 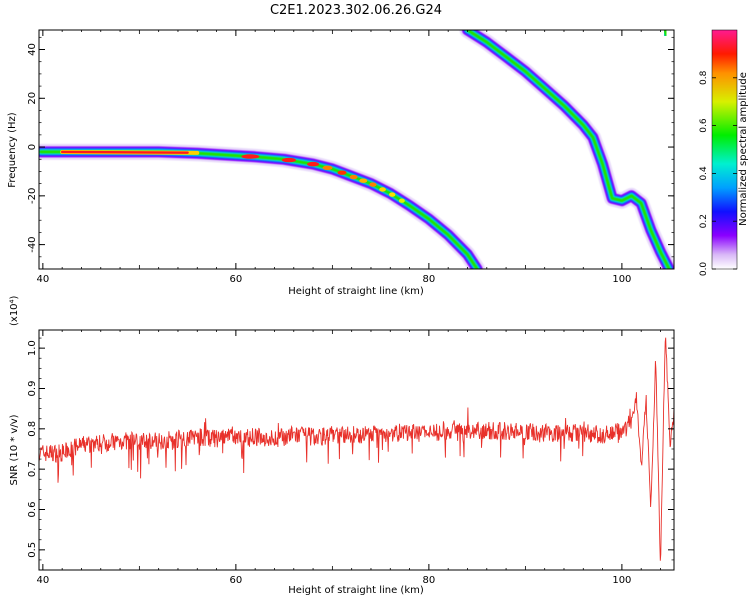 I want to click on colorbar-ticks: 0.0 0.2 0.4 0.6 0.8, so click(x=718, y=173).